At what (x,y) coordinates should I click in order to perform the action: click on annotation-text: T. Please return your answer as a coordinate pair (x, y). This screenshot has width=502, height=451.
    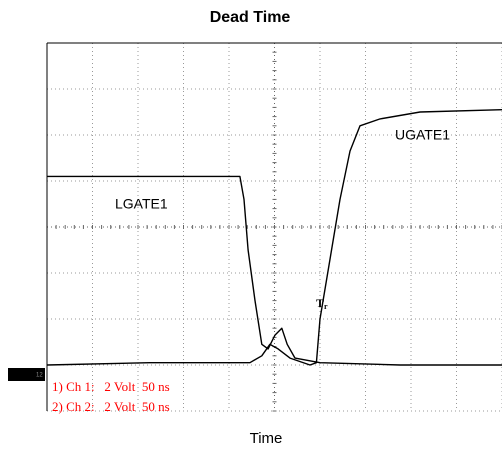
    Looking at the image, I should click on (320, 303).